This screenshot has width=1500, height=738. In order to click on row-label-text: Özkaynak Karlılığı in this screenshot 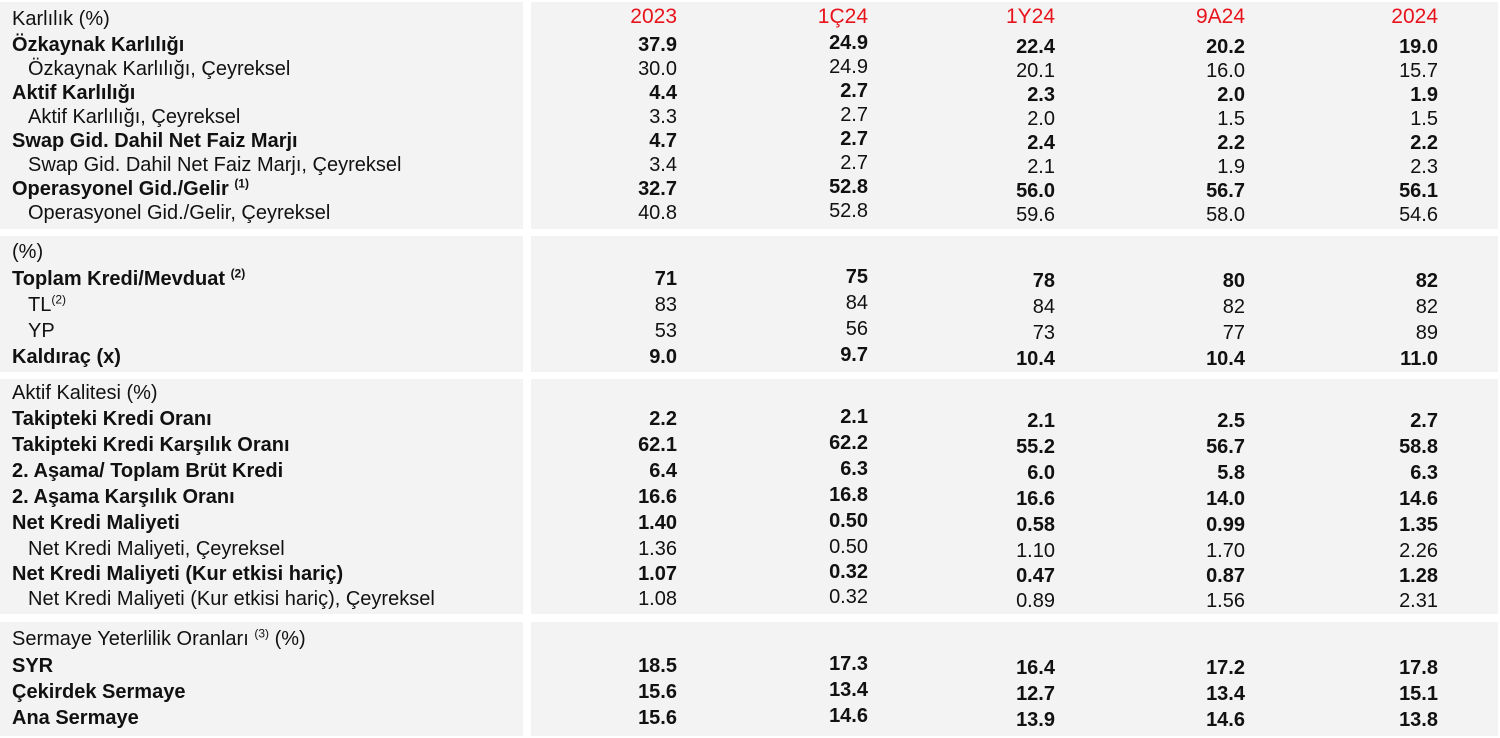, I will do `click(98, 45)`.